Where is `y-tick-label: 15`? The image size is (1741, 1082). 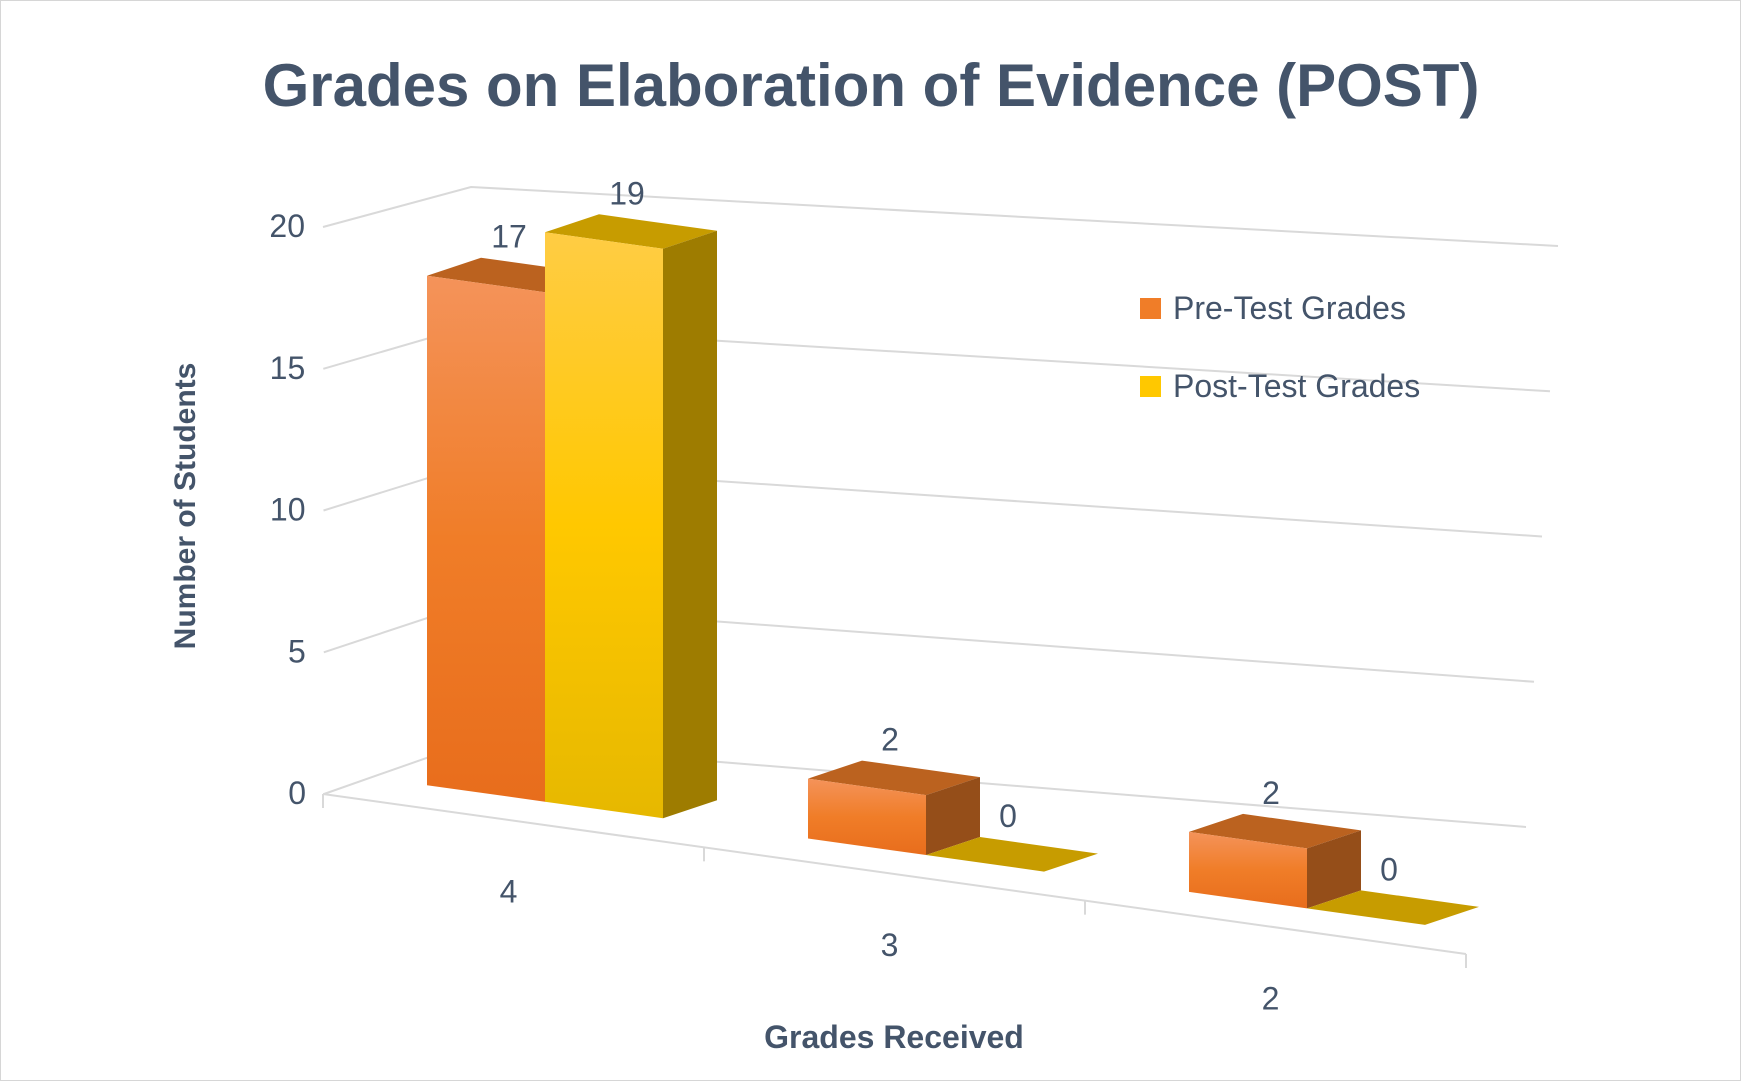 y-tick-label: 15 is located at coordinates (288, 368).